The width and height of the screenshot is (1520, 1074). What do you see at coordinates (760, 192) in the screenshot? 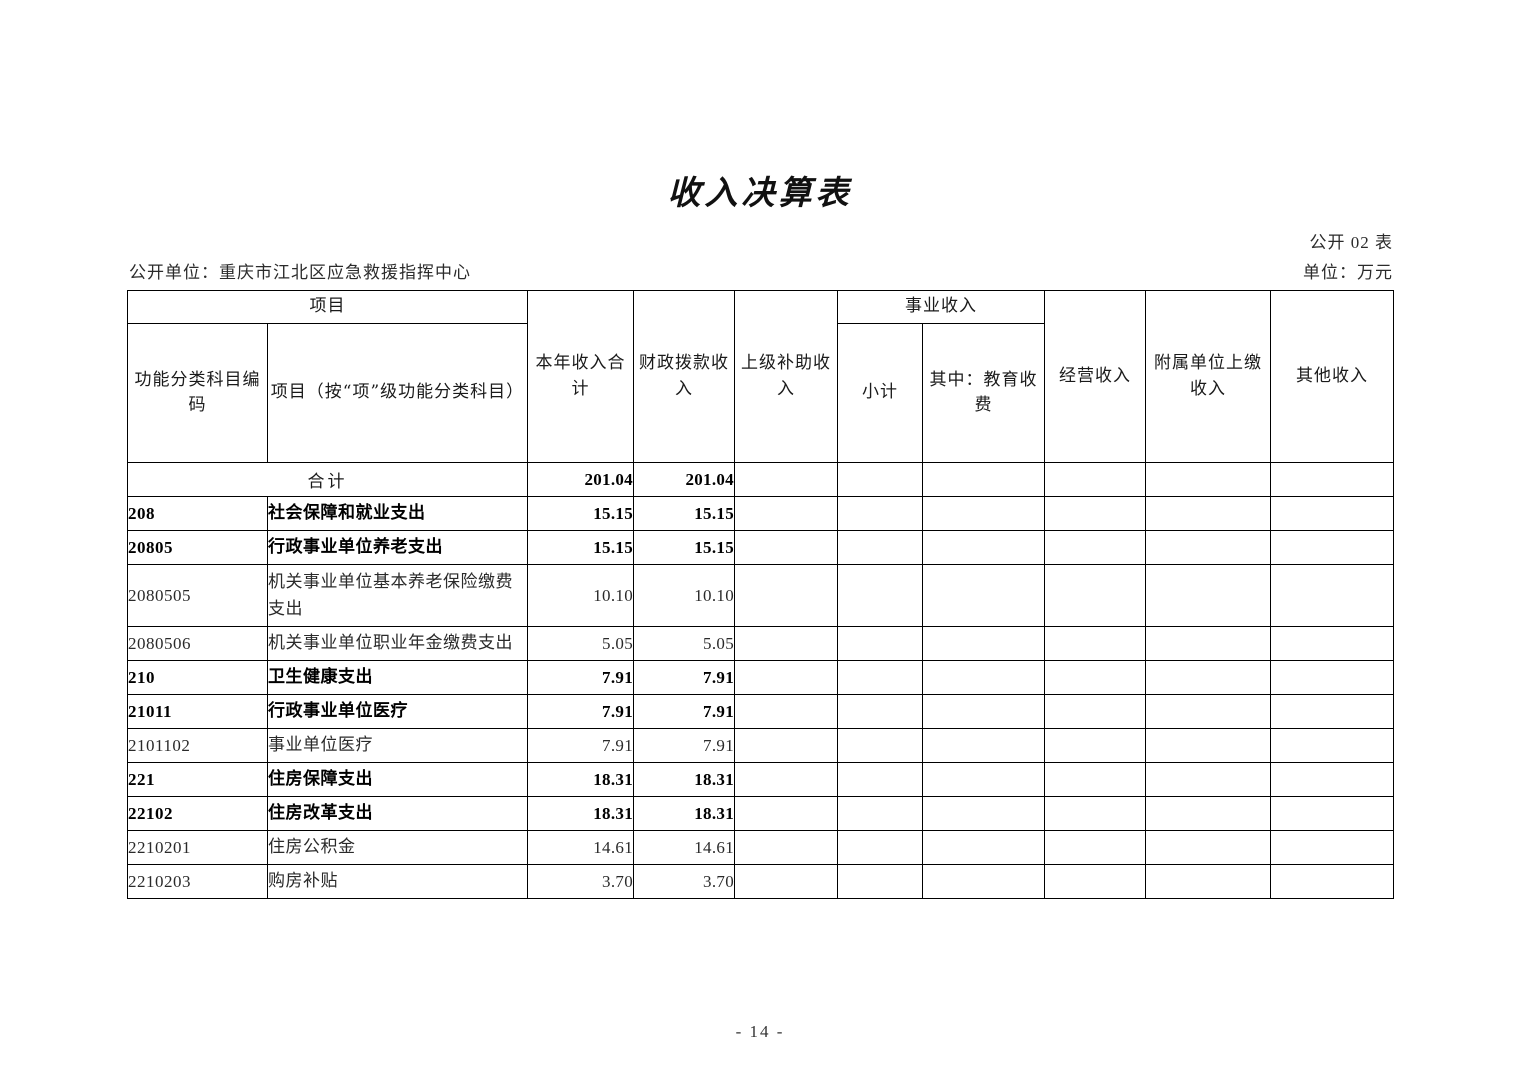
I see `page-title: 收入决算表` at bounding box center [760, 192].